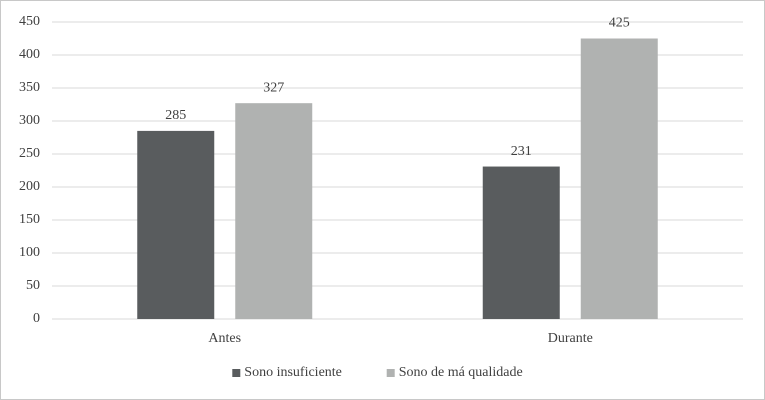  I want to click on y-tick-label: 450, so click(29, 21).